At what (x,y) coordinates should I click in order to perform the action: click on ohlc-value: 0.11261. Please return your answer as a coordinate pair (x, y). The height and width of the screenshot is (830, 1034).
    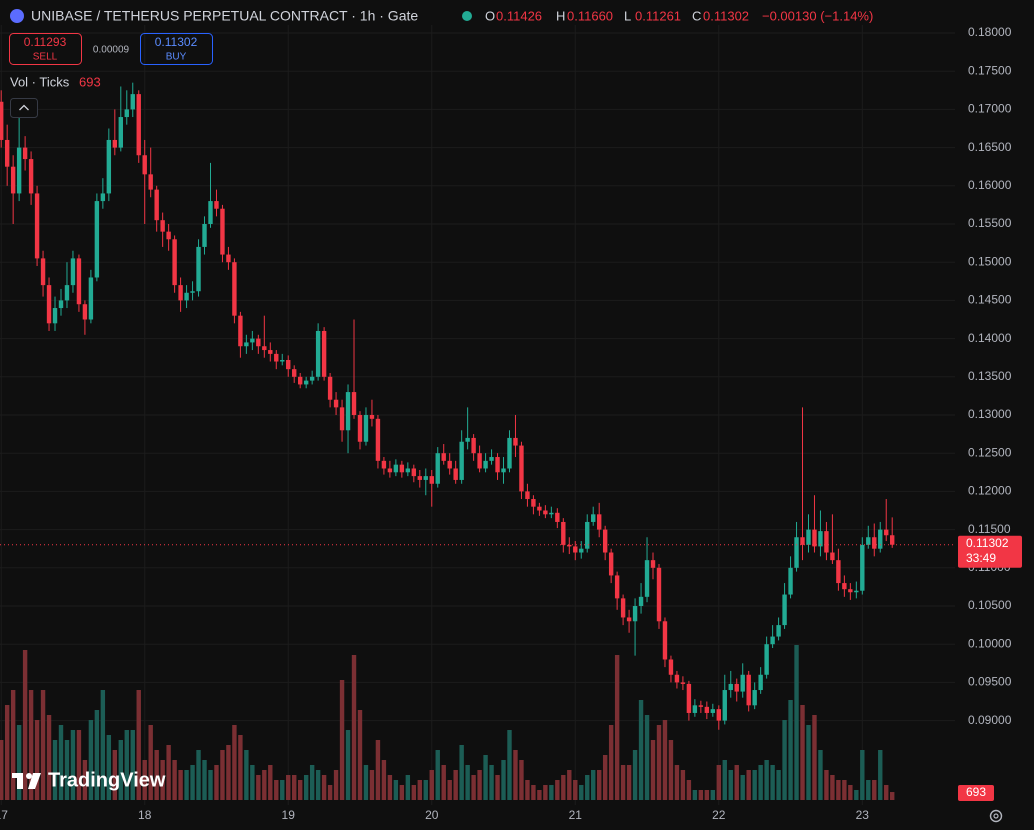
    Looking at the image, I should click on (658, 15).